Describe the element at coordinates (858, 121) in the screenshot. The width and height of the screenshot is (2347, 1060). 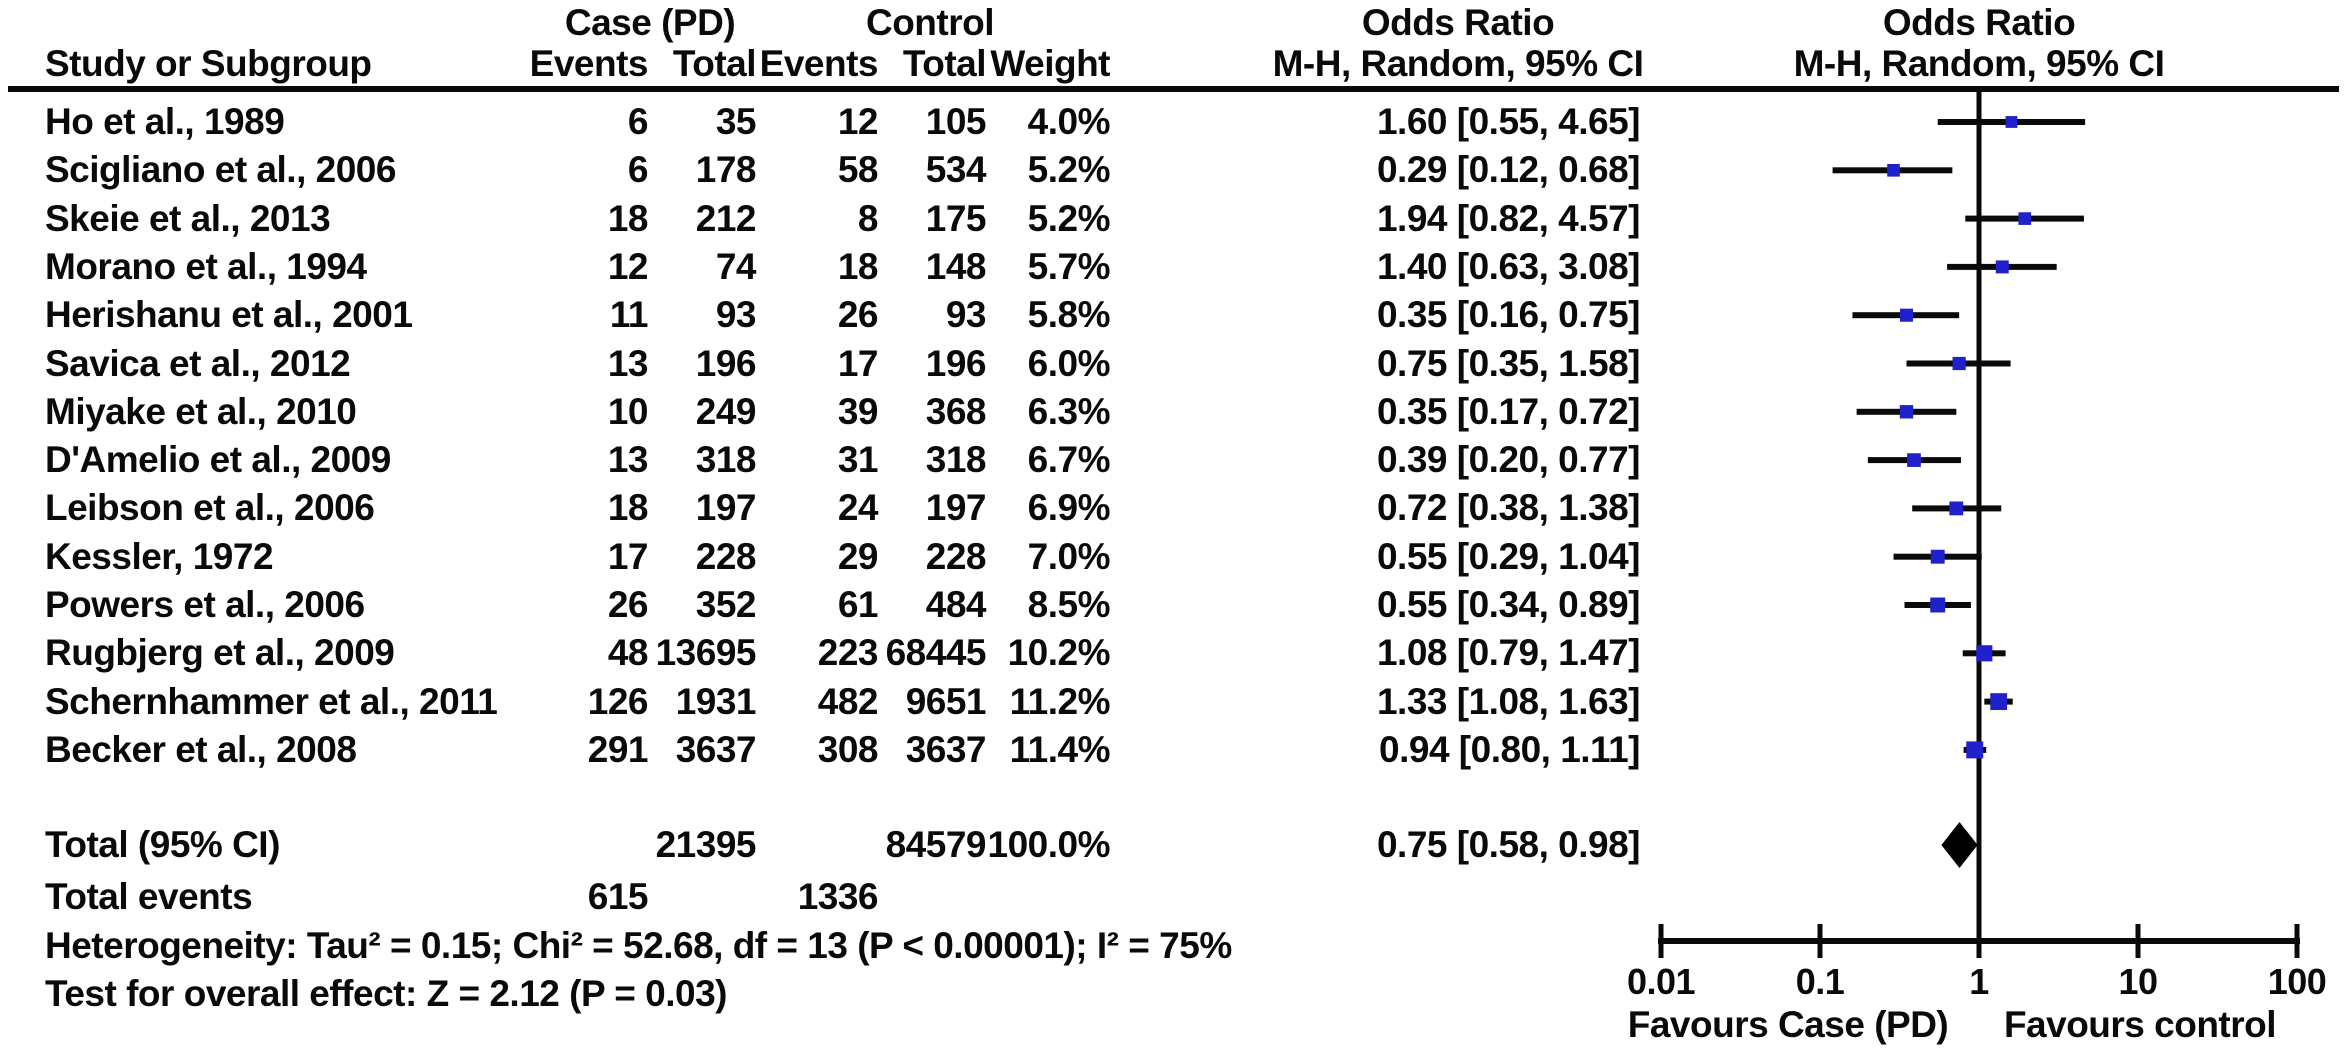
I see `control-events-cell: 12` at that location.